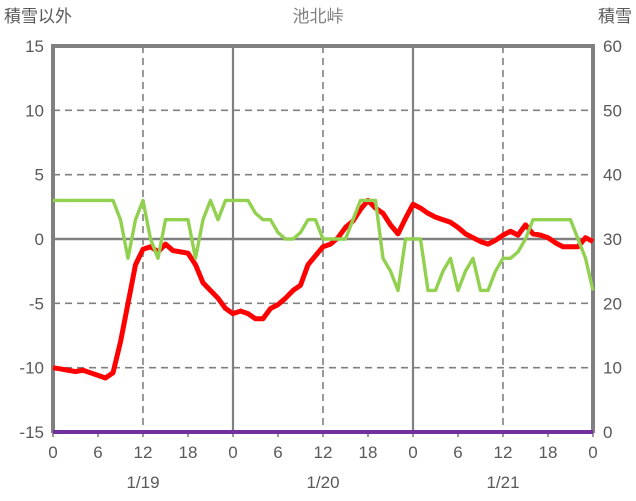  I want to click on y-axis-tick-label: 5, so click(39, 175).